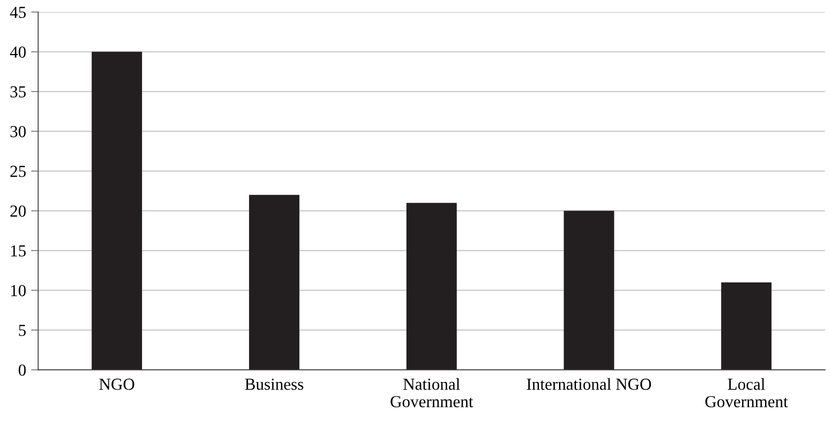 This screenshot has width=830, height=430. I want to click on y-tick-label: 40, so click(18, 52).